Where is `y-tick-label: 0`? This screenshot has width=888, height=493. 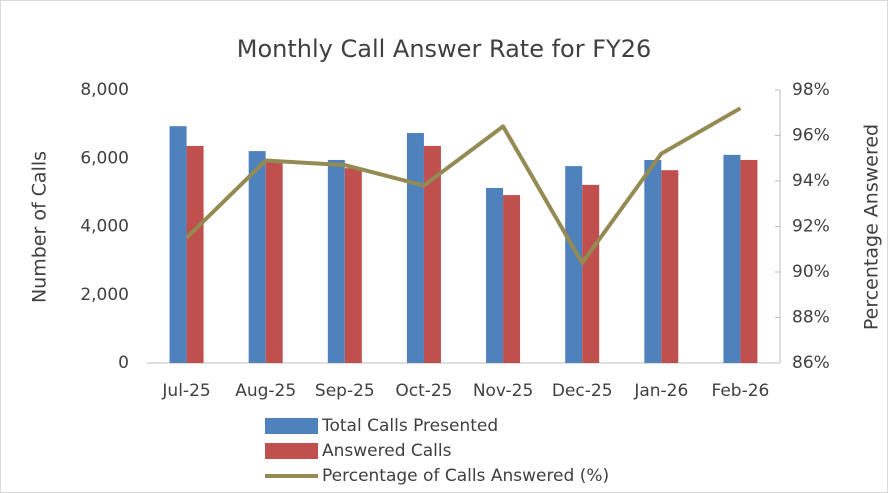
y-tick-label: 0 is located at coordinates (123, 363).